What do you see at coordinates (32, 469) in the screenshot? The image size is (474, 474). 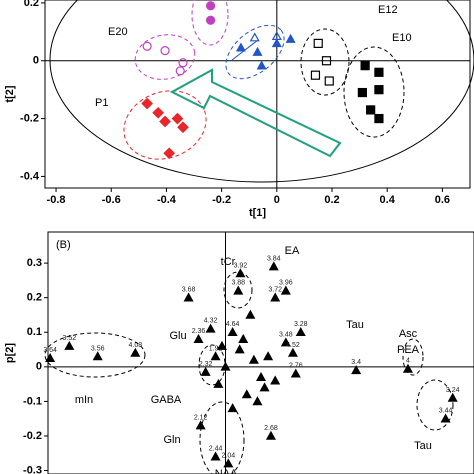 I see `y-tick-label: -0.3` at bounding box center [32, 469].